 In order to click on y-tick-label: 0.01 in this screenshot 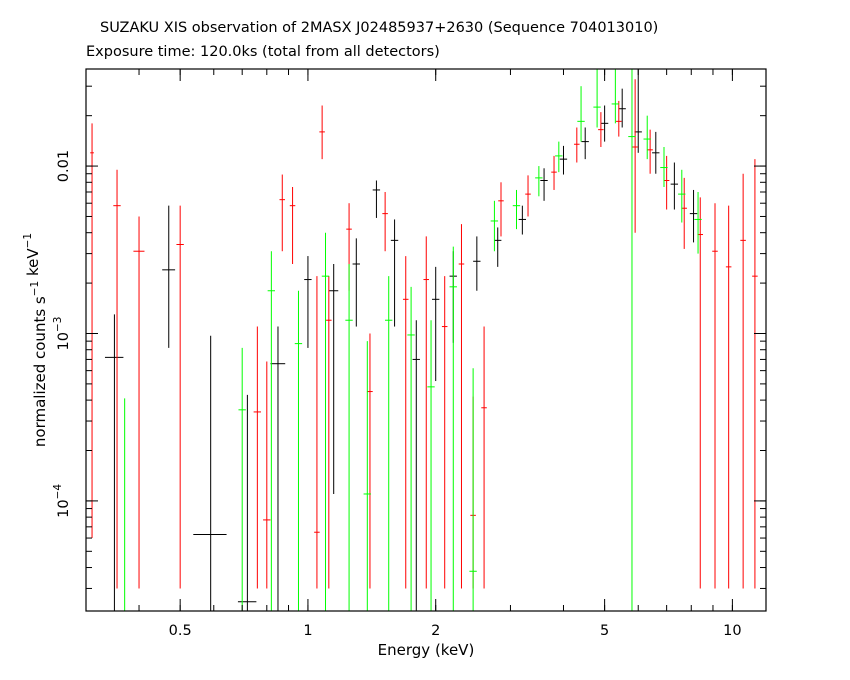, I will do `click(64, 166)`.